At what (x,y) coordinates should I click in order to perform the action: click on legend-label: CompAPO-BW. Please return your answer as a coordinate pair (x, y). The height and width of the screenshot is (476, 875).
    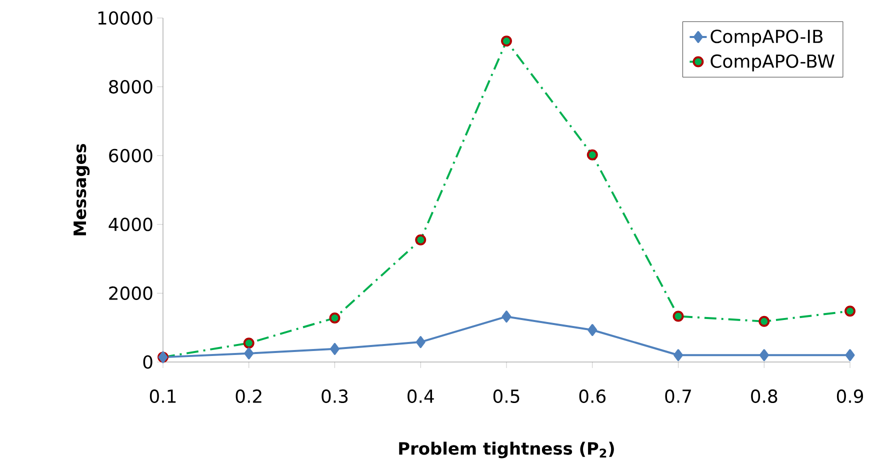
    Looking at the image, I should click on (772, 63).